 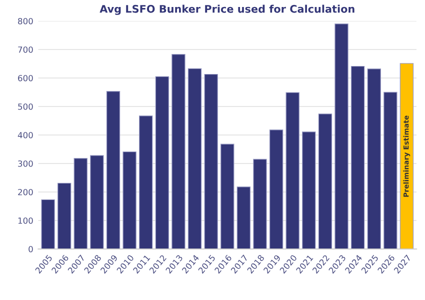 What do you see at coordinates (25, 21) in the screenshot?
I see `y-tick-label: 800` at bounding box center [25, 21].